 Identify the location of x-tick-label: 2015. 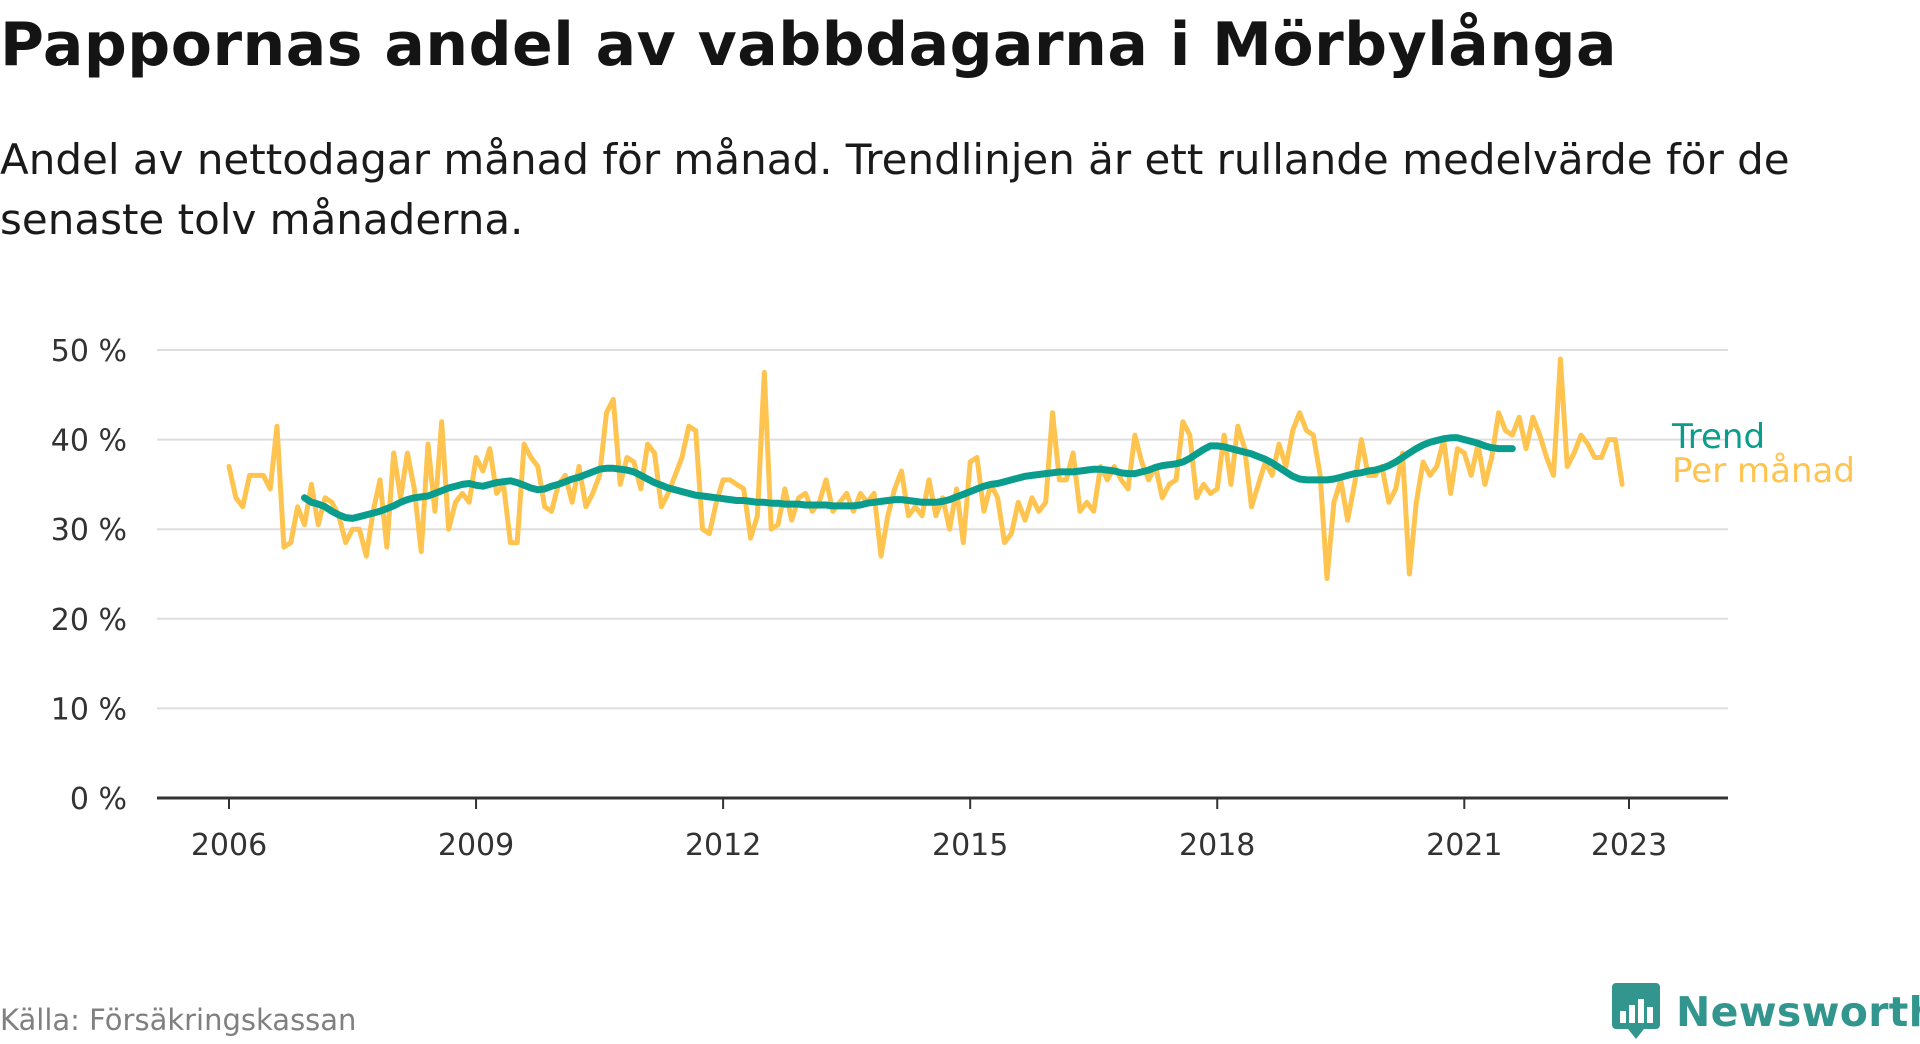
(970, 845).